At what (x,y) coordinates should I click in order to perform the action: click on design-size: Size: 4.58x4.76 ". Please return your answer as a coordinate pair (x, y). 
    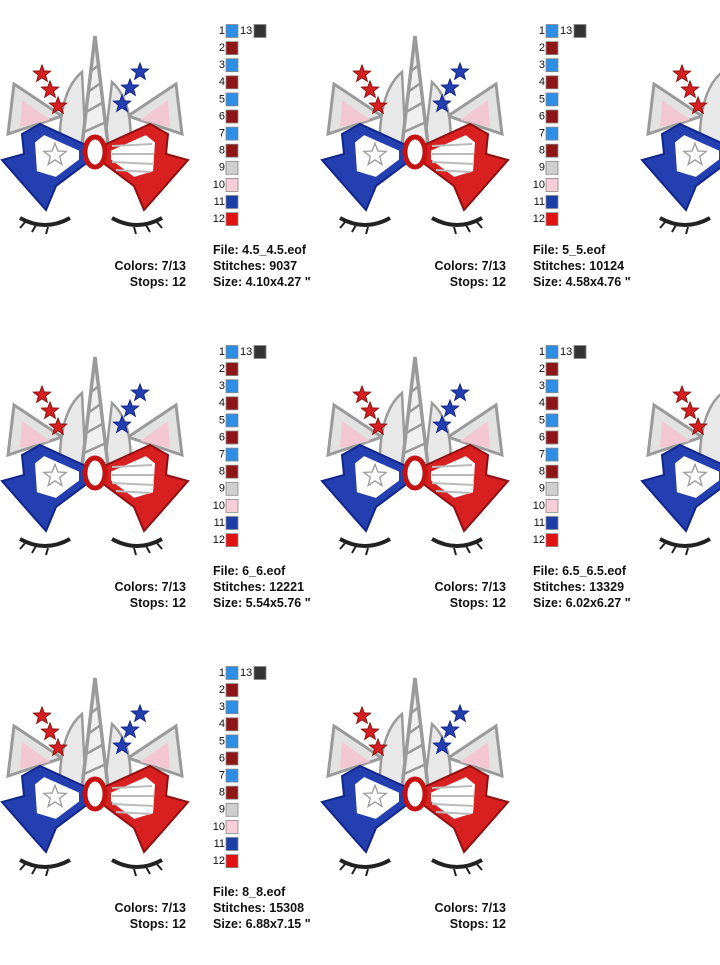
    Looking at the image, I should click on (582, 282).